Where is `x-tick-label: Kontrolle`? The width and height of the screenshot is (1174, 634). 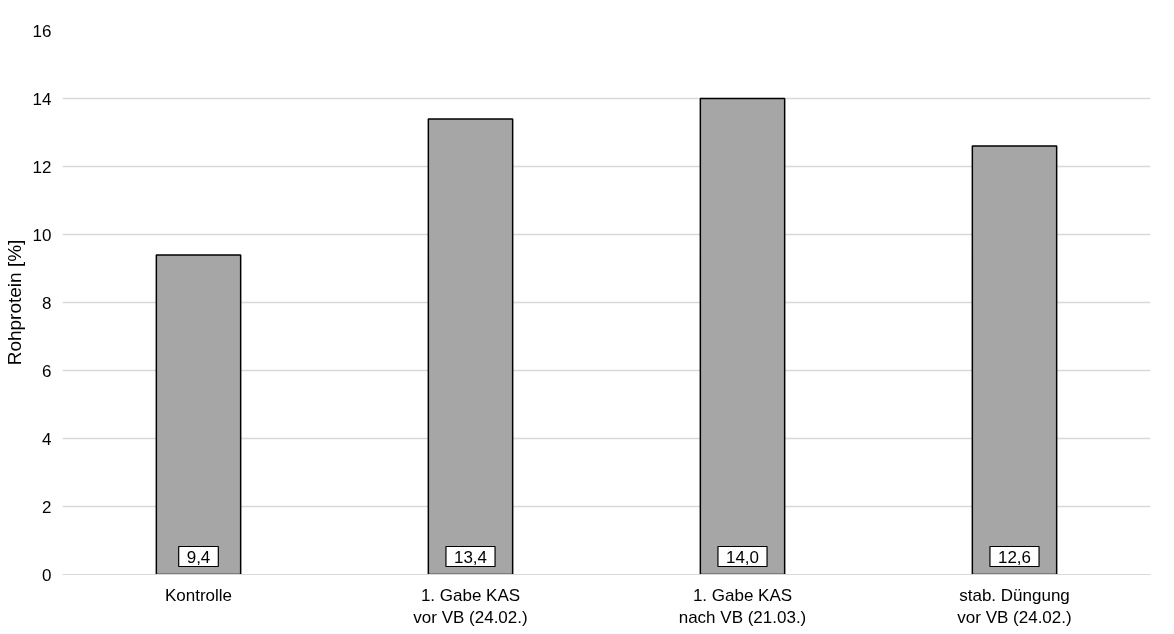
x-tick-label: Kontrolle is located at coordinates (198, 595).